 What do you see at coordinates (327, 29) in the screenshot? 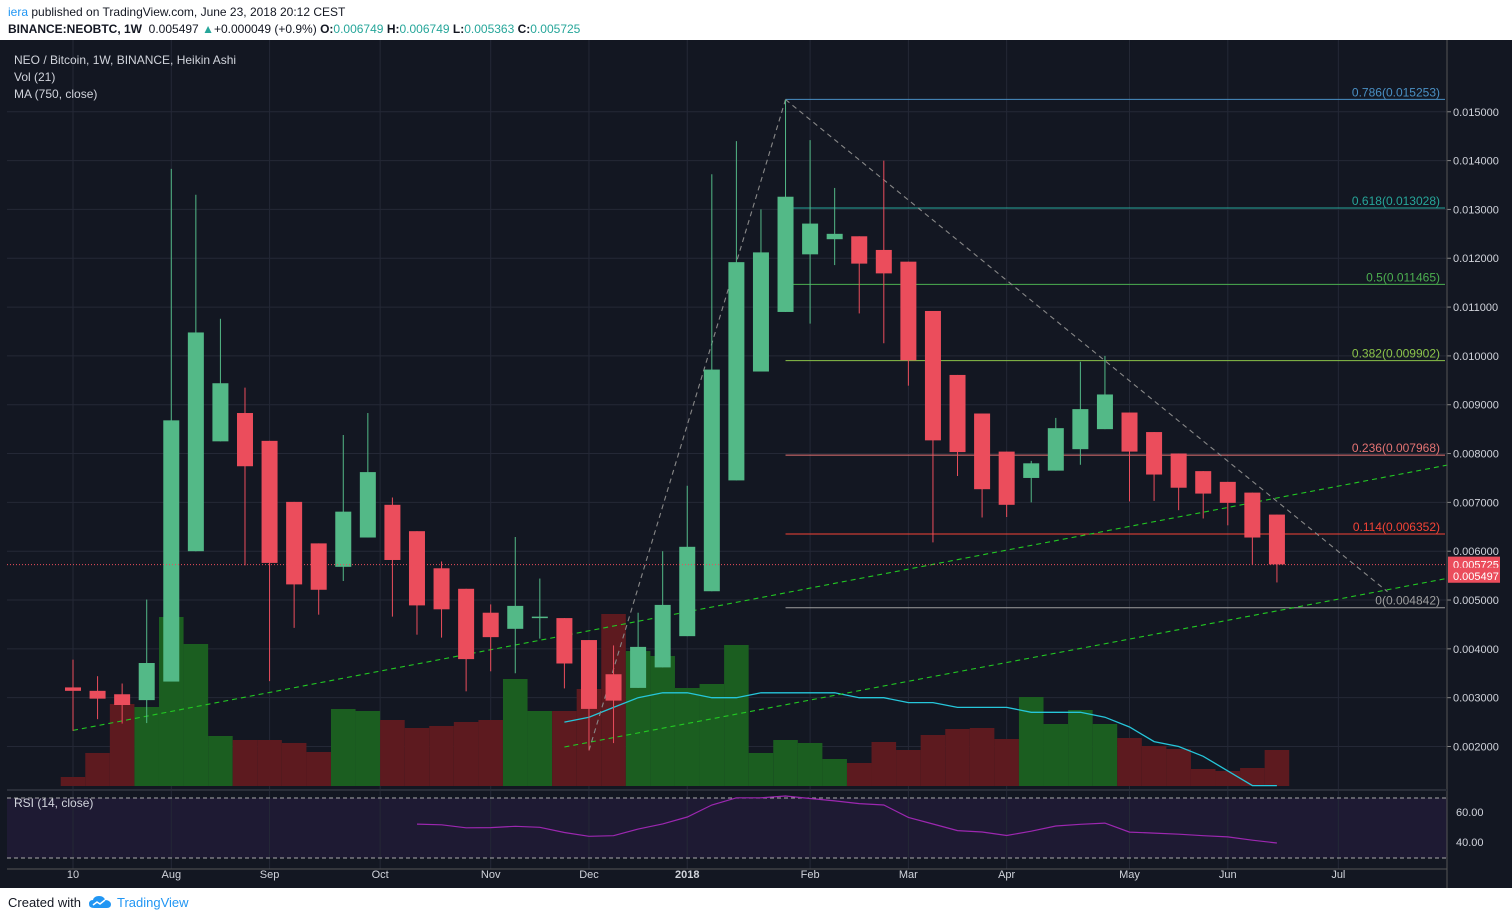
I see `open-label: O:` at bounding box center [327, 29].